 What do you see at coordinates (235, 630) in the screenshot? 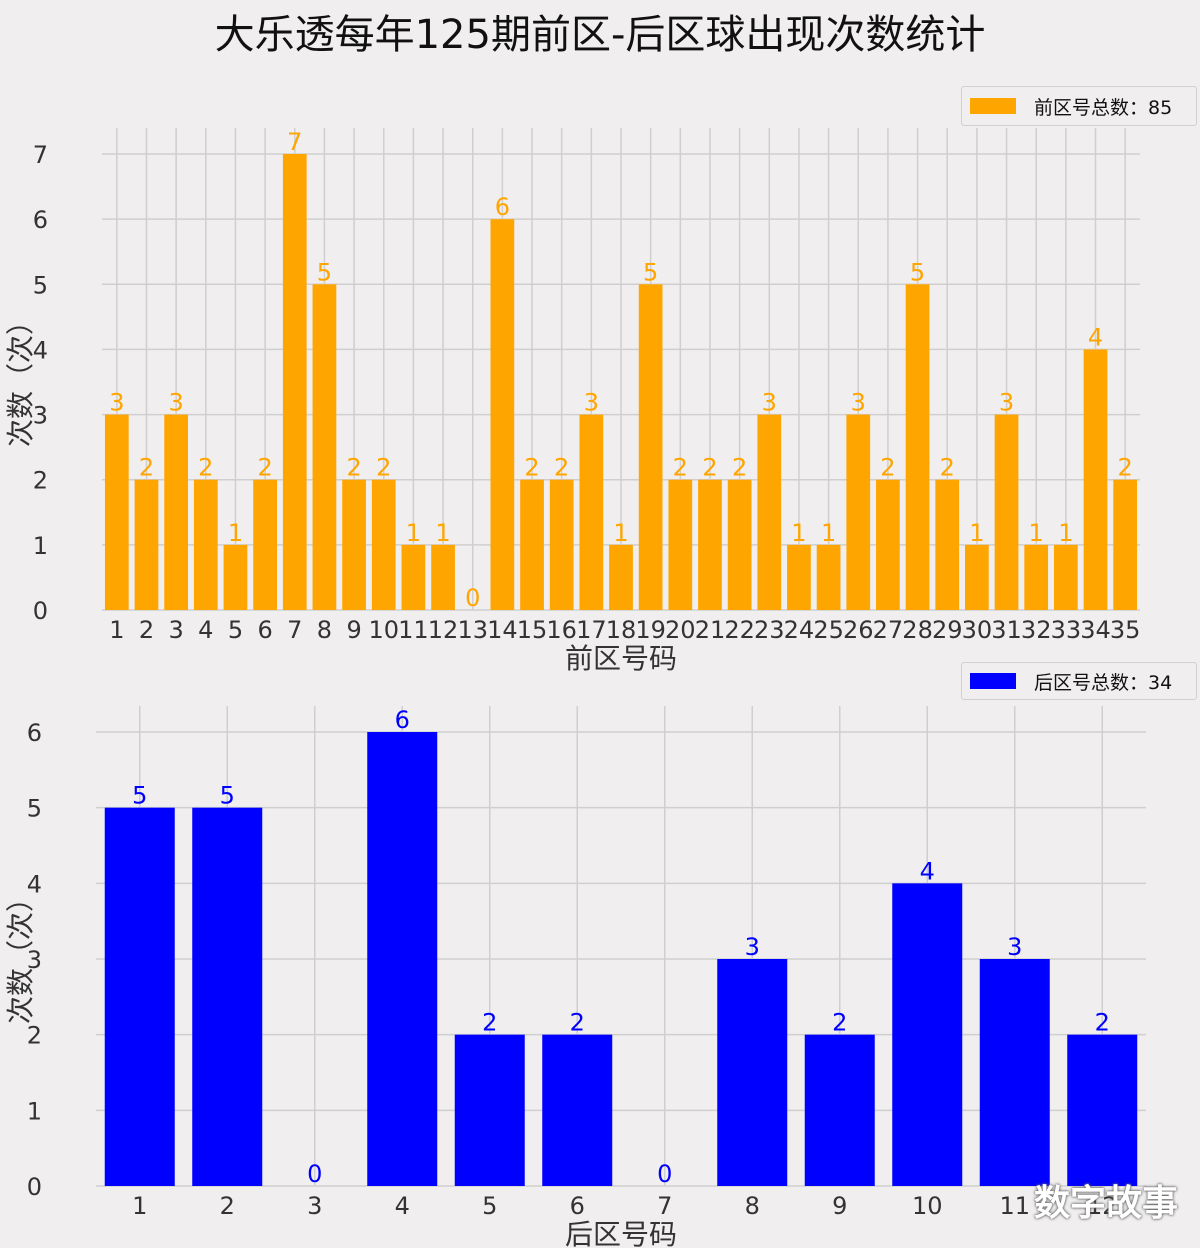
I see `x-tick-label: 5` at bounding box center [235, 630].